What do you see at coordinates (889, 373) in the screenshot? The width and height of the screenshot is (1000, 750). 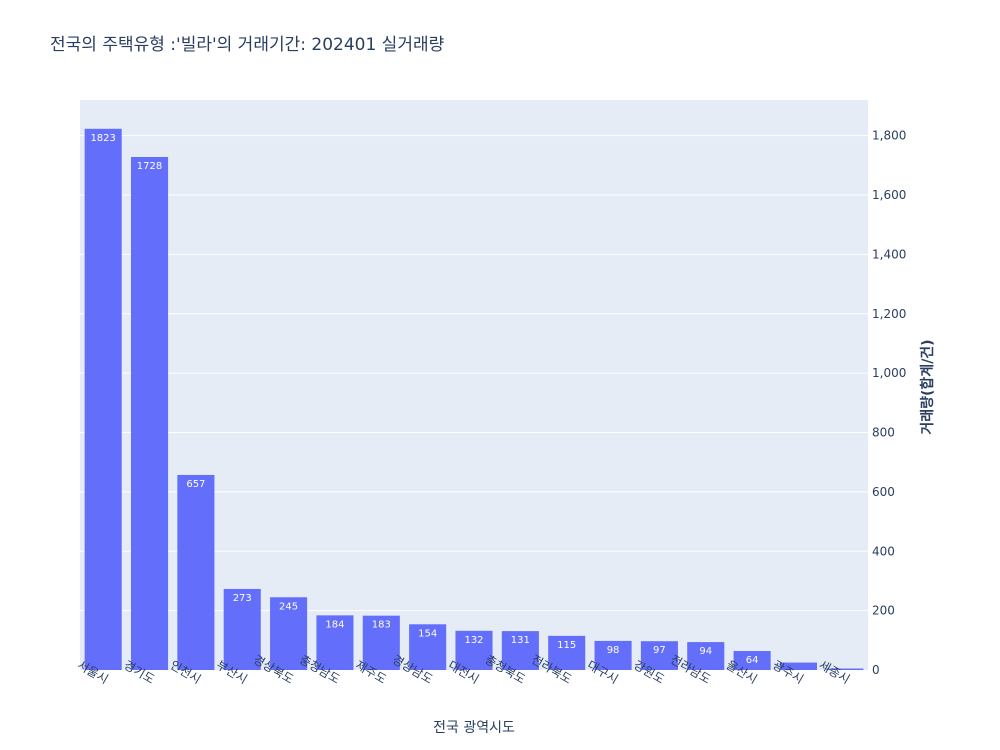 I see `y-tick-label: 1,000` at bounding box center [889, 373].